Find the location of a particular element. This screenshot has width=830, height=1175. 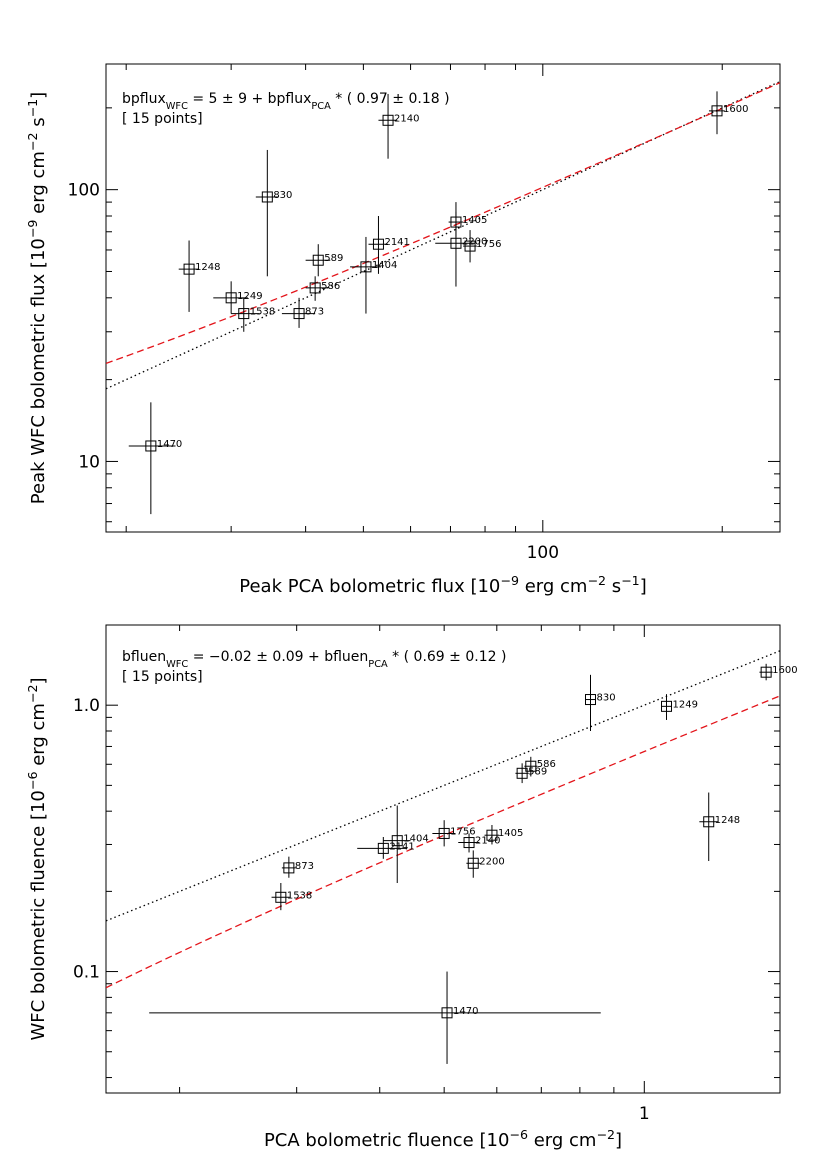

point-label: 1538 is located at coordinates (299, 895).